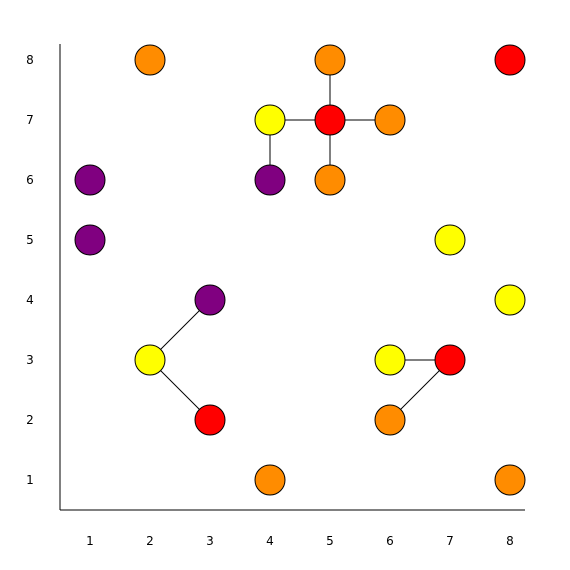 This screenshot has height=570, width=570. What do you see at coordinates (30, 240) in the screenshot?
I see `y-tick-label: 5` at bounding box center [30, 240].